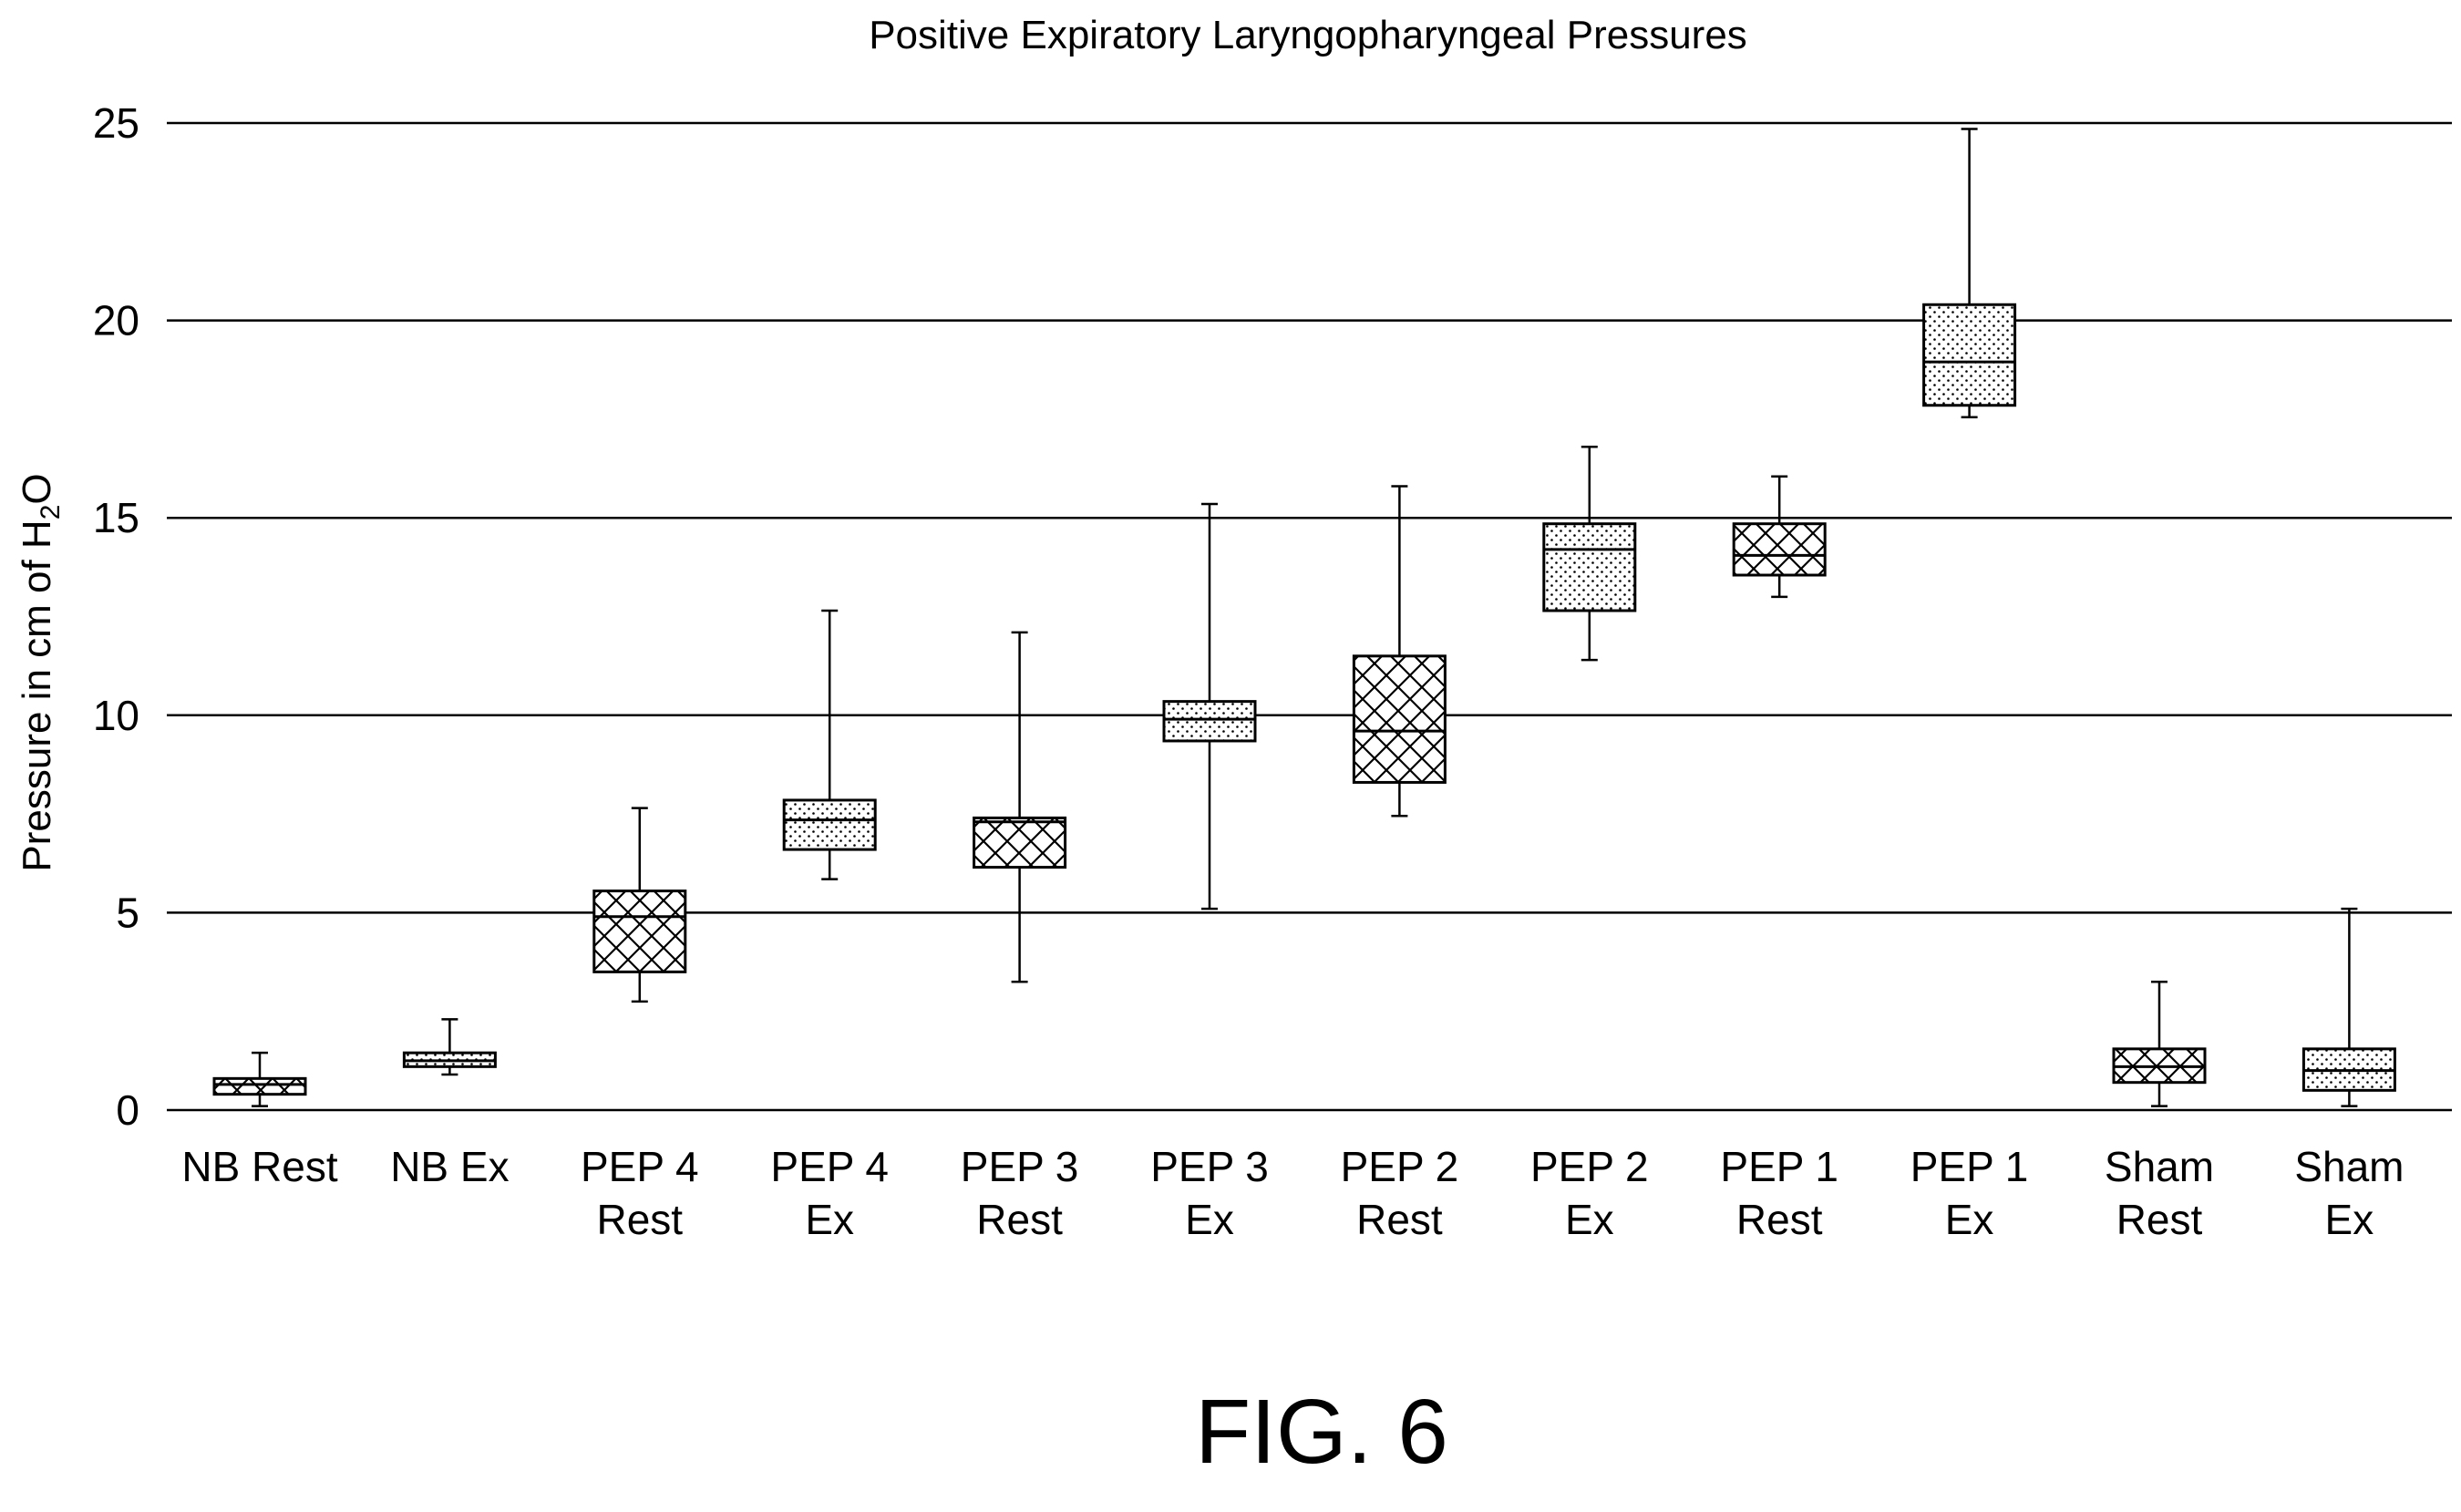 This screenshot has height=1512, width=2461. Describe the element at coordinates (1399, 651) in the screenshot. I see `box-pep-2-rest` at that location.